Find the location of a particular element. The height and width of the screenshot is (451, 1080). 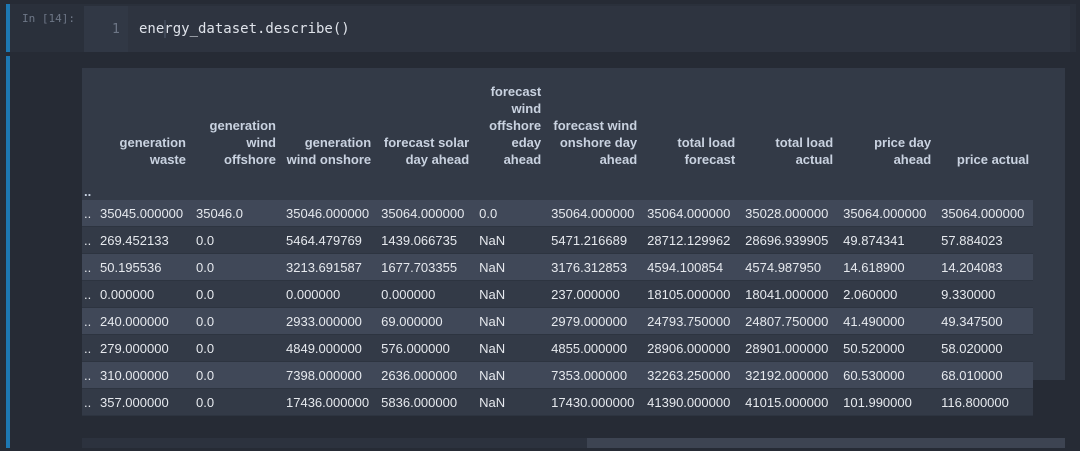

code-line: energy_dataset.describe() is located at coordinates (244, 29).